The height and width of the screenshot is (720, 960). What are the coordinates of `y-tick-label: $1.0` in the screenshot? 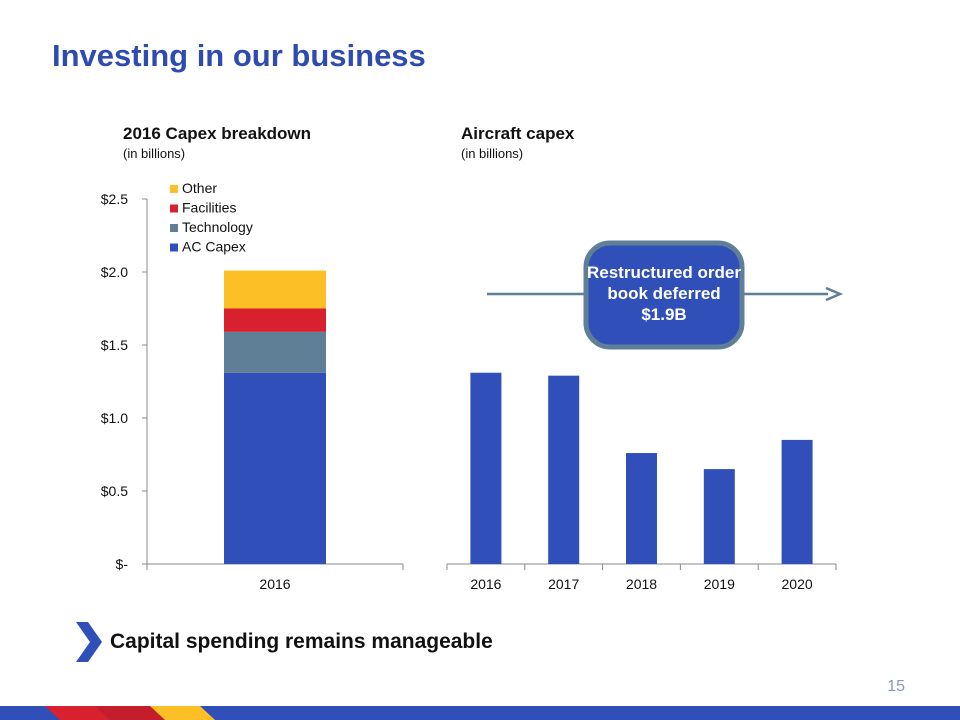 It's located at (114, 418).